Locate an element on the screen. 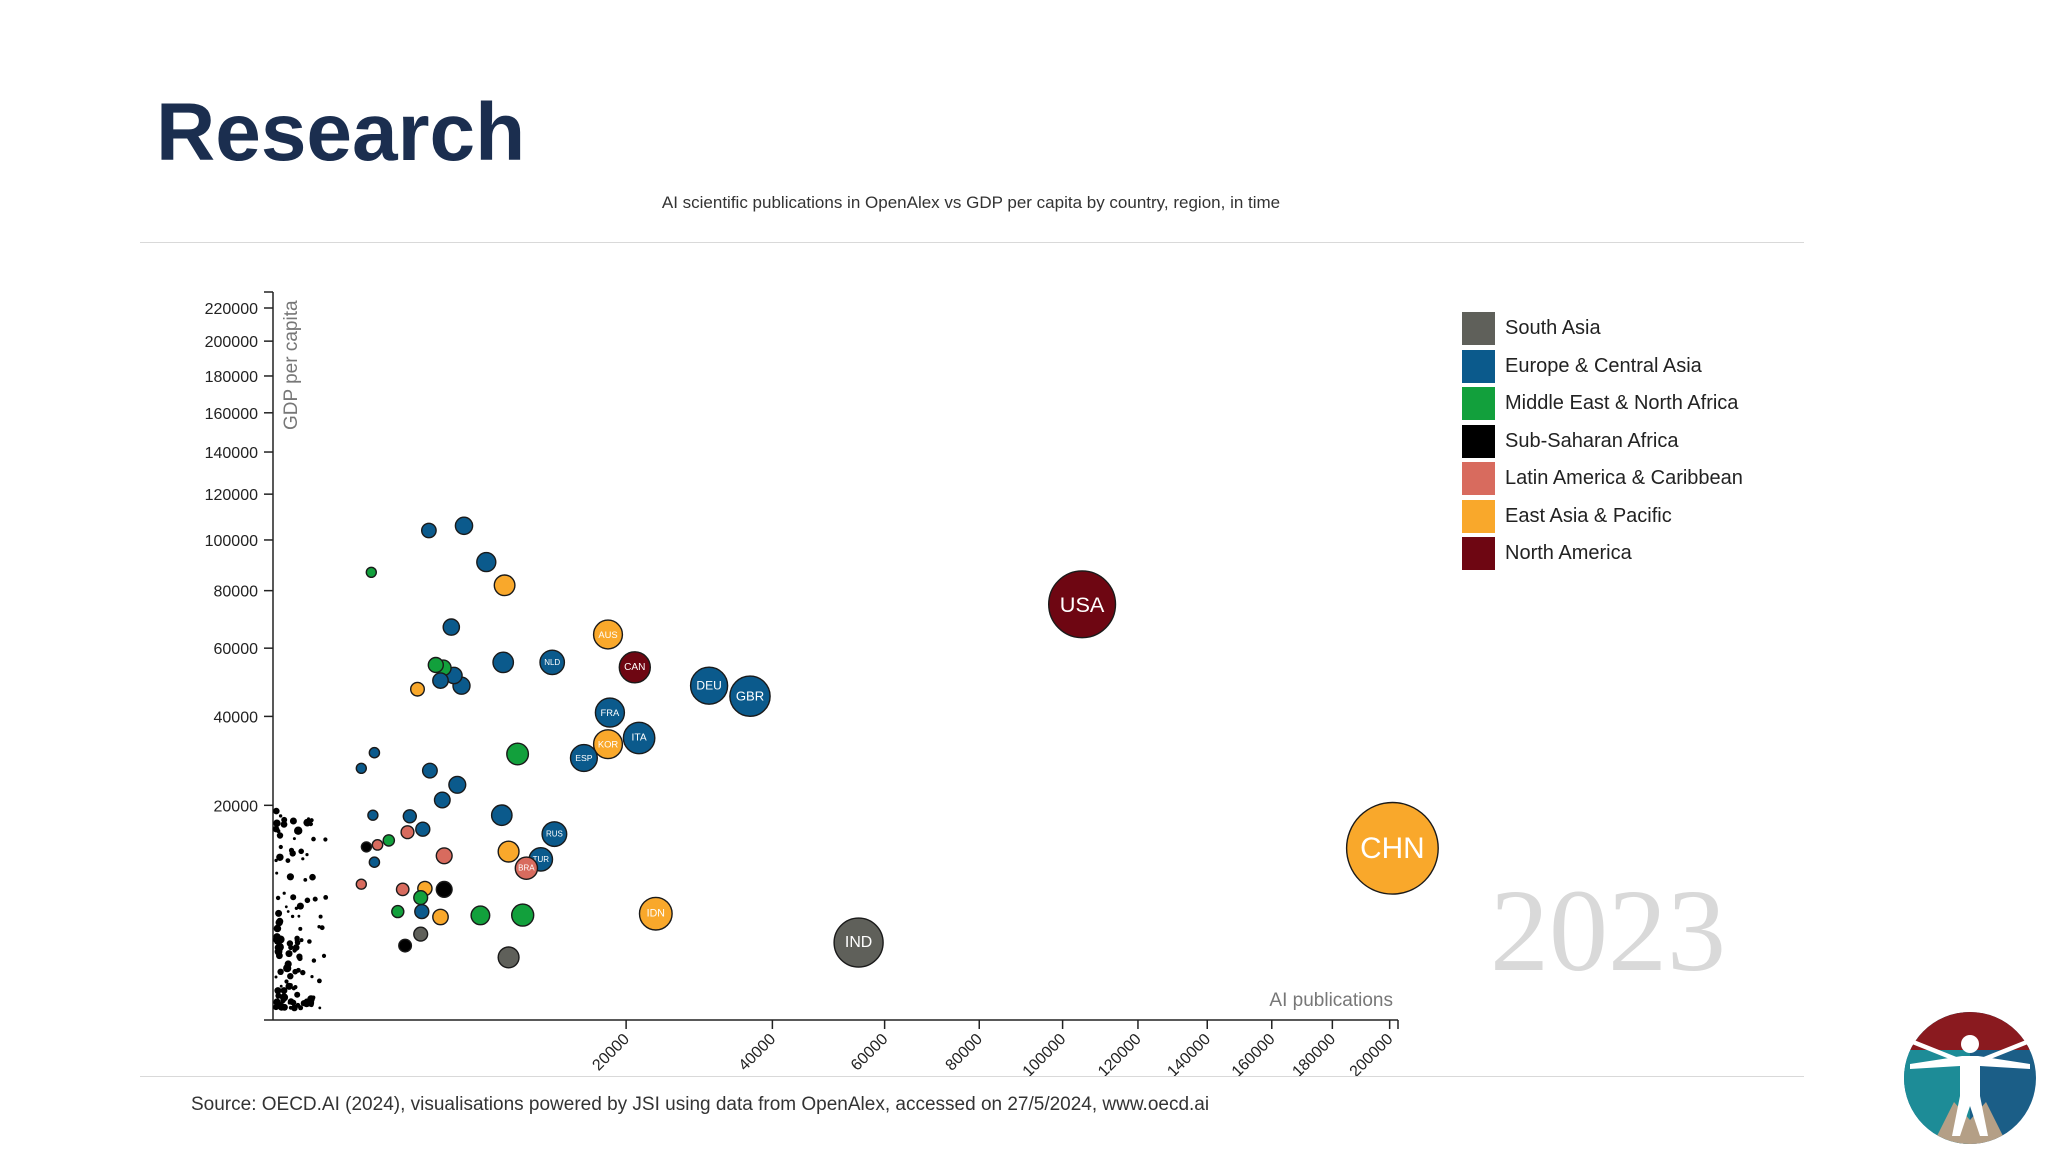 The image size is (2048, 1152). legend-item-mna: Middle East & North Africa is located at coordinates (1602, 404).